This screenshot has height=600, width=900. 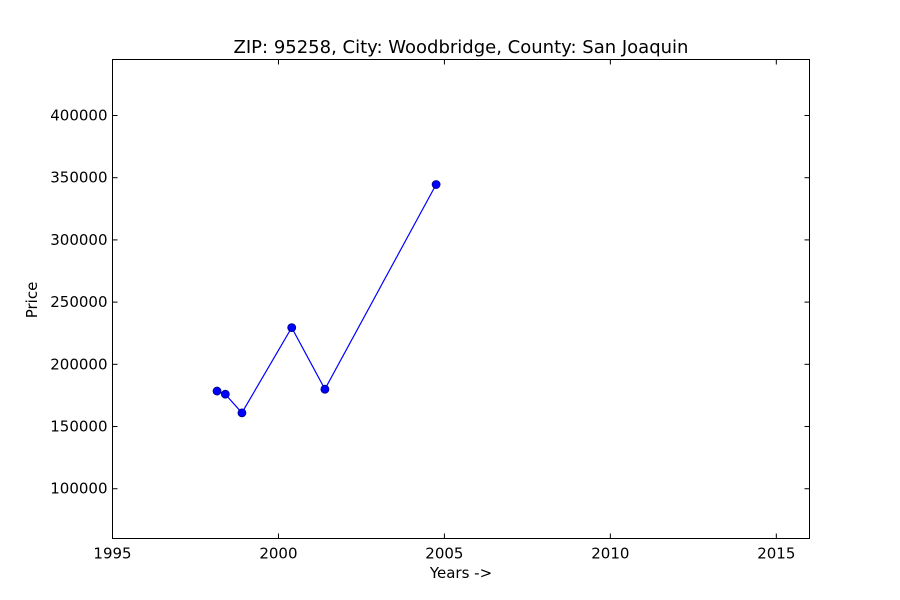 What do you see at coordinates (78, 427) in the screenshot?
I see `y-tick-label: 150000` at bounding box center [78, 427].